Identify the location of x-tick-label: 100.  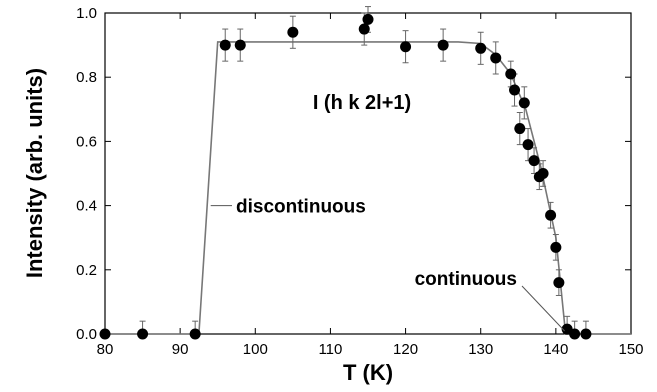
(255, 349).